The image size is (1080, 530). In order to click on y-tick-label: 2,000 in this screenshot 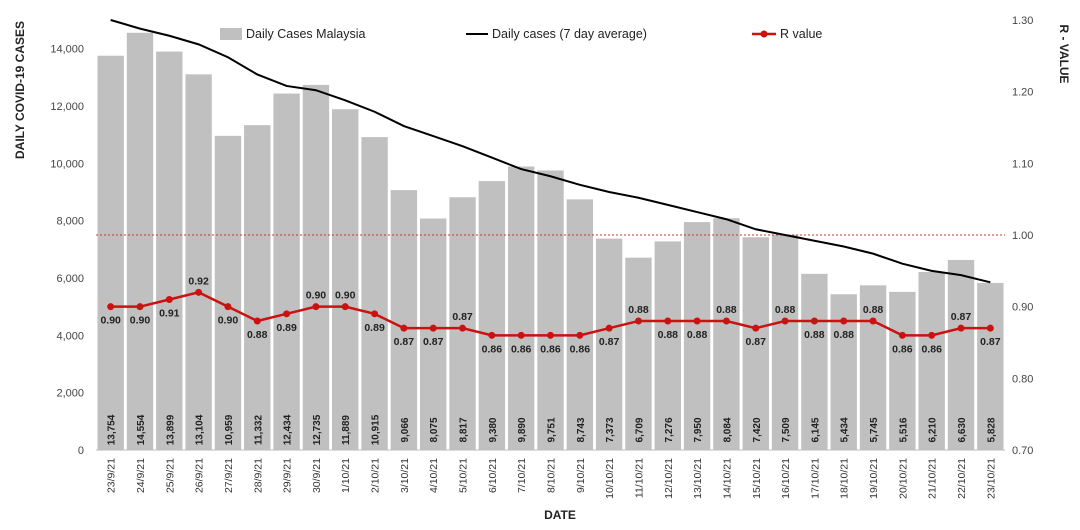, I will do `click(70, 394)`.